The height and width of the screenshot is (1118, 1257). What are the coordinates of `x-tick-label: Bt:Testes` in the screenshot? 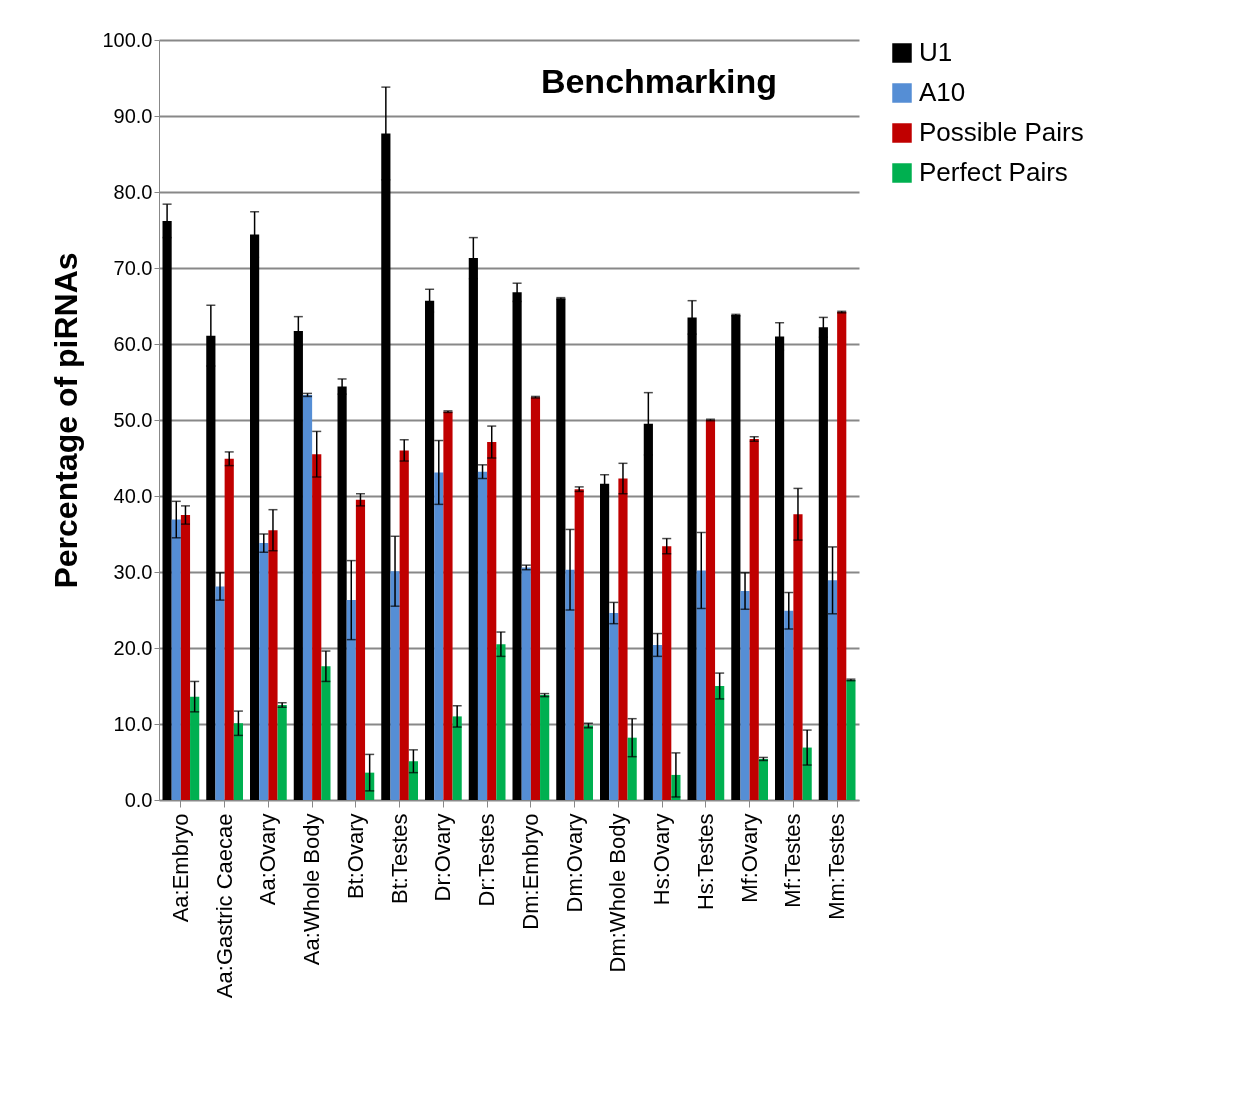 It's located at (399, 858).